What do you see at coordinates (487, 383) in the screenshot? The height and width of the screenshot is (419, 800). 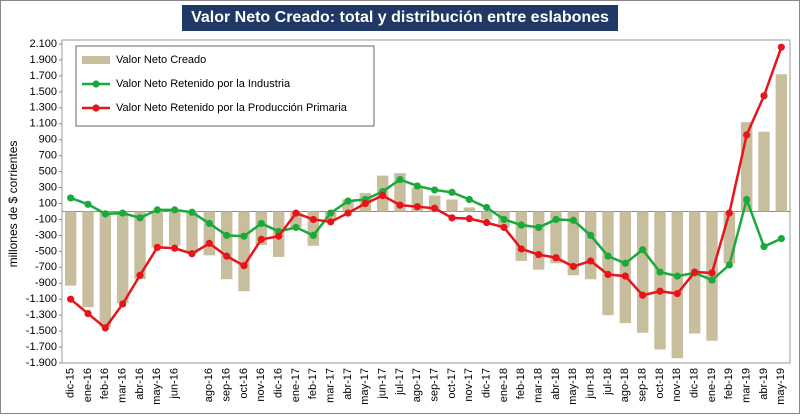 I see `x-tick-label: dic-17` at bounding box center [487, 383].